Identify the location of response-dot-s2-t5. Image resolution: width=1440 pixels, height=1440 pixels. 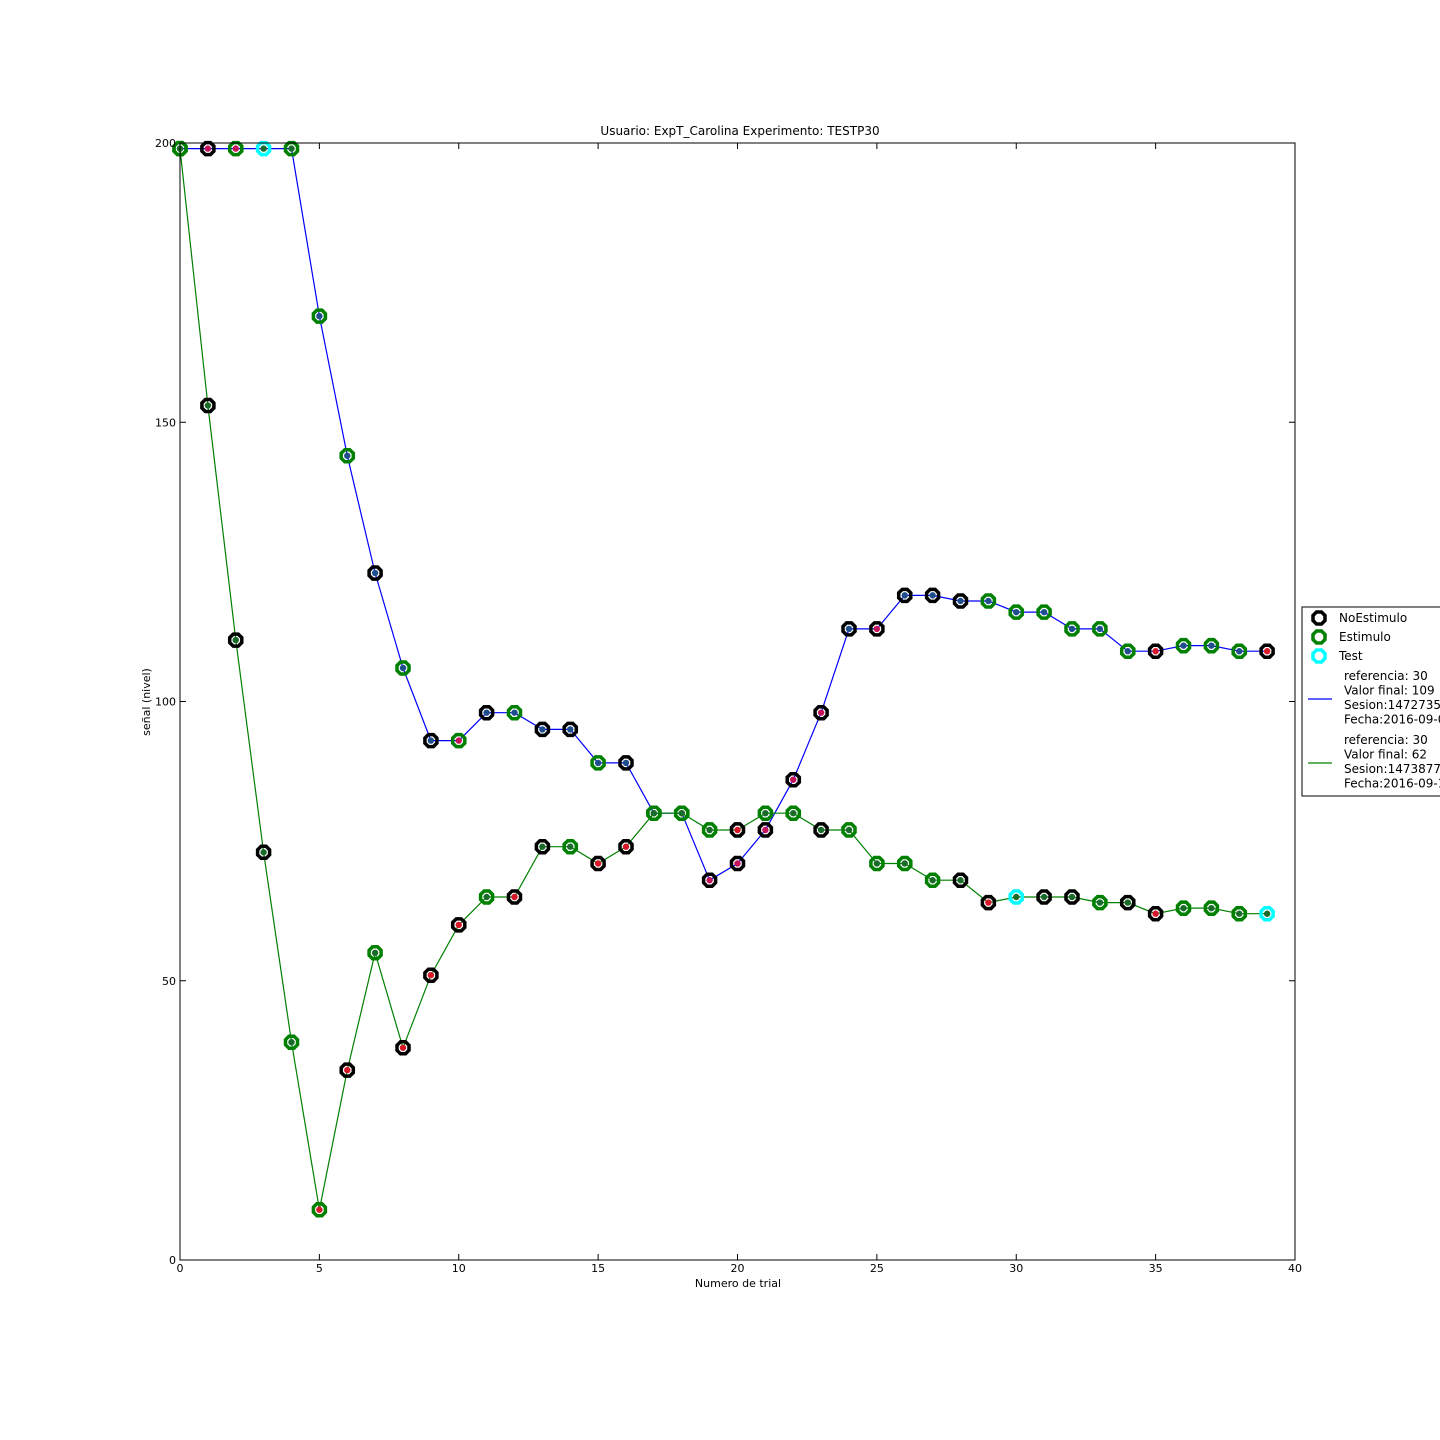
(319, 1209).